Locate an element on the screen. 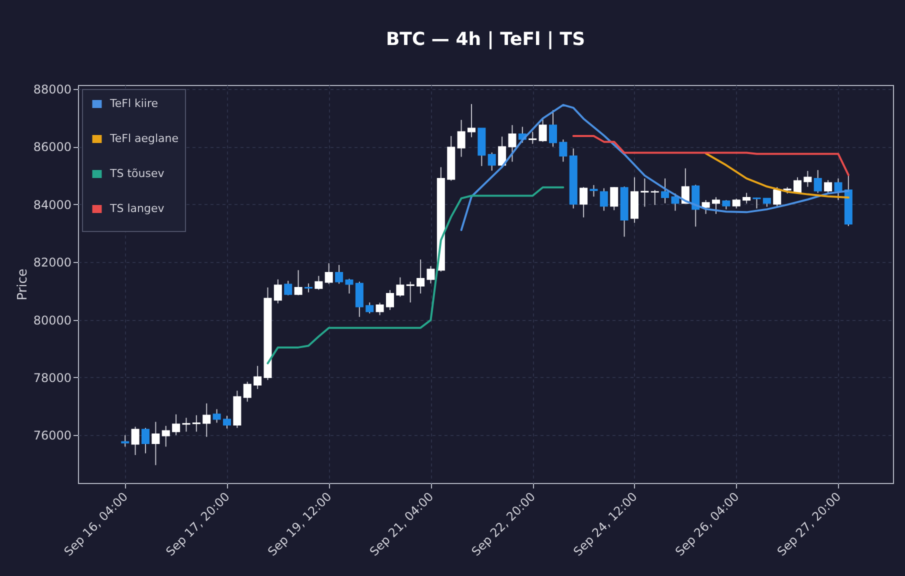  y-tick-label: 76000 is located at coordinates (52, 435).